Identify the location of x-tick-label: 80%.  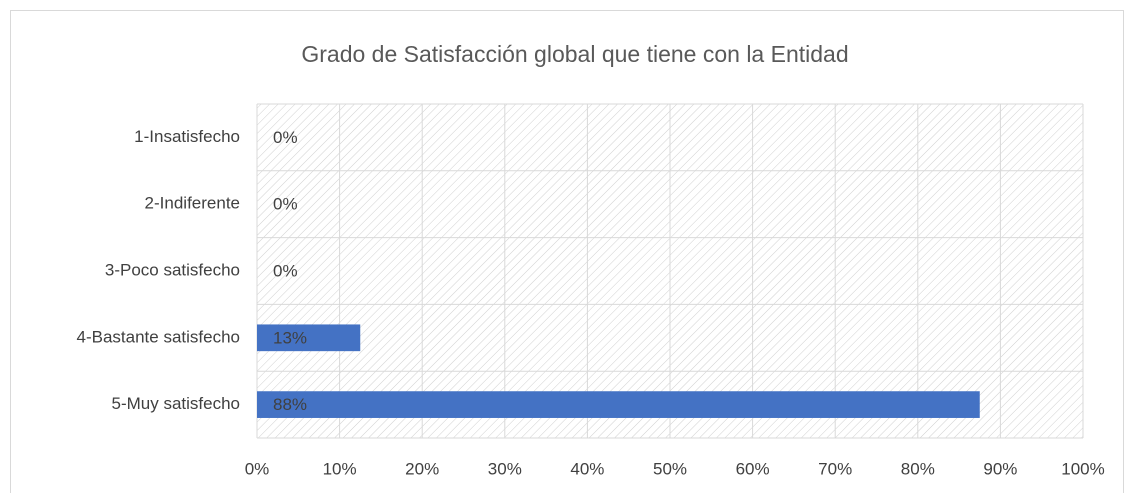
(918, 468).